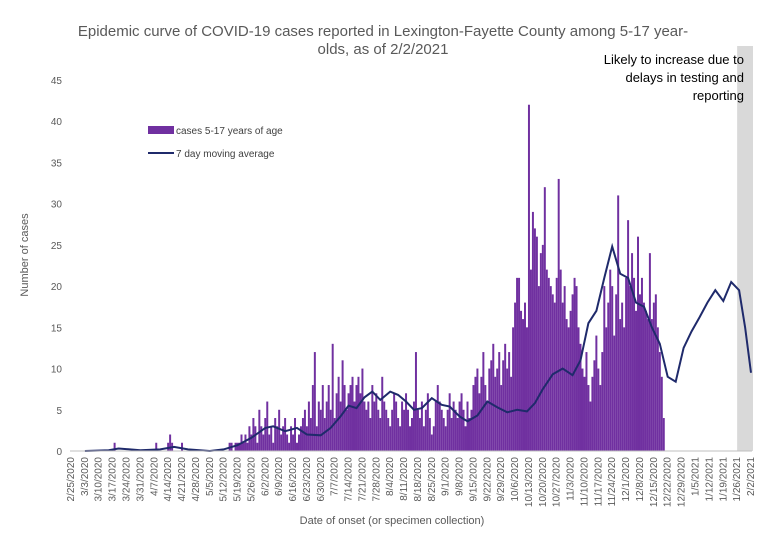  I want to click on x-tick-label: 6/16/2020, so click(293, 479).